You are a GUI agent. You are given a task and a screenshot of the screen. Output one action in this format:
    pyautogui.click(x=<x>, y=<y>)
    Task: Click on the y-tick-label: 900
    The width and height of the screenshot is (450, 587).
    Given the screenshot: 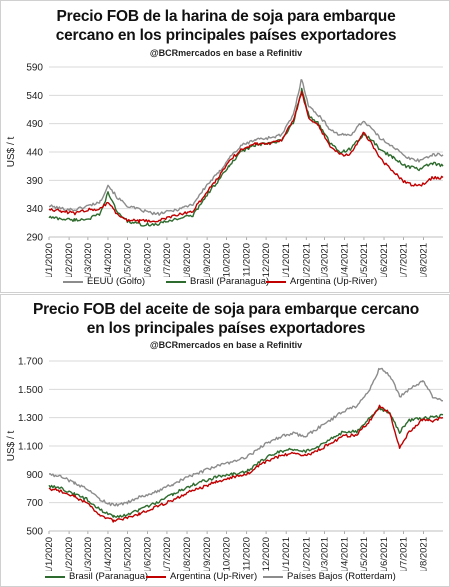 What is the action you would take?
    pyautogui.click(x=34, y=475)
    